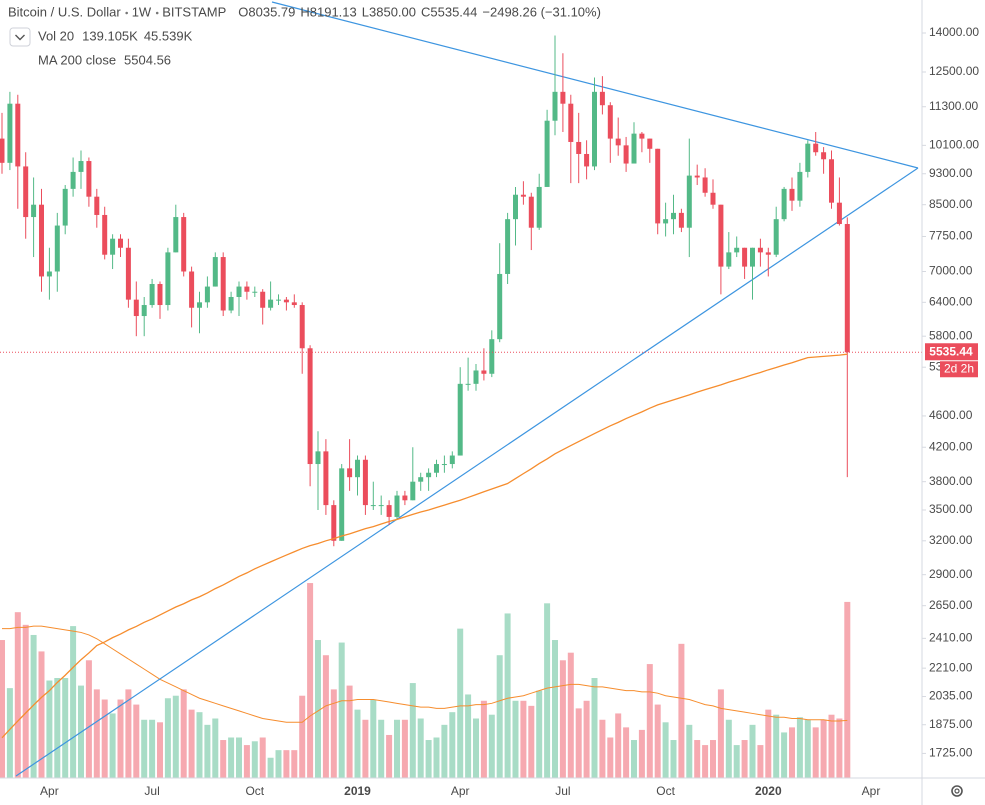  Describe the element at coordinates (957, 791) in the screenshot. I see `settings-button` at that location.